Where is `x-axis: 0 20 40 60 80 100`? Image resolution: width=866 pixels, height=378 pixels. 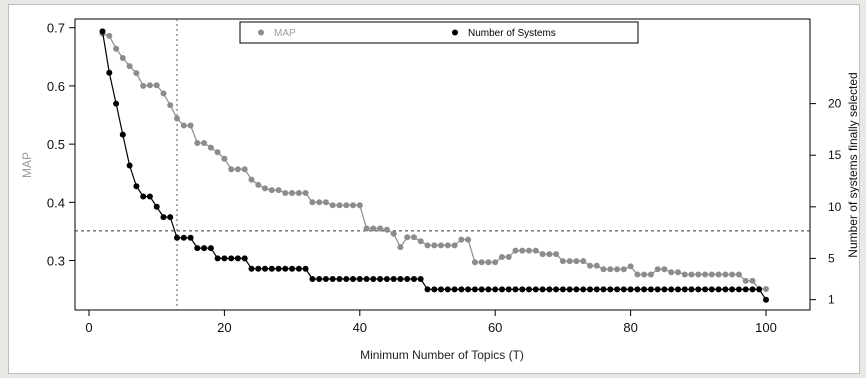
x-axis: 0 20 40 60 80 100 is located at coordinates (431, 322).